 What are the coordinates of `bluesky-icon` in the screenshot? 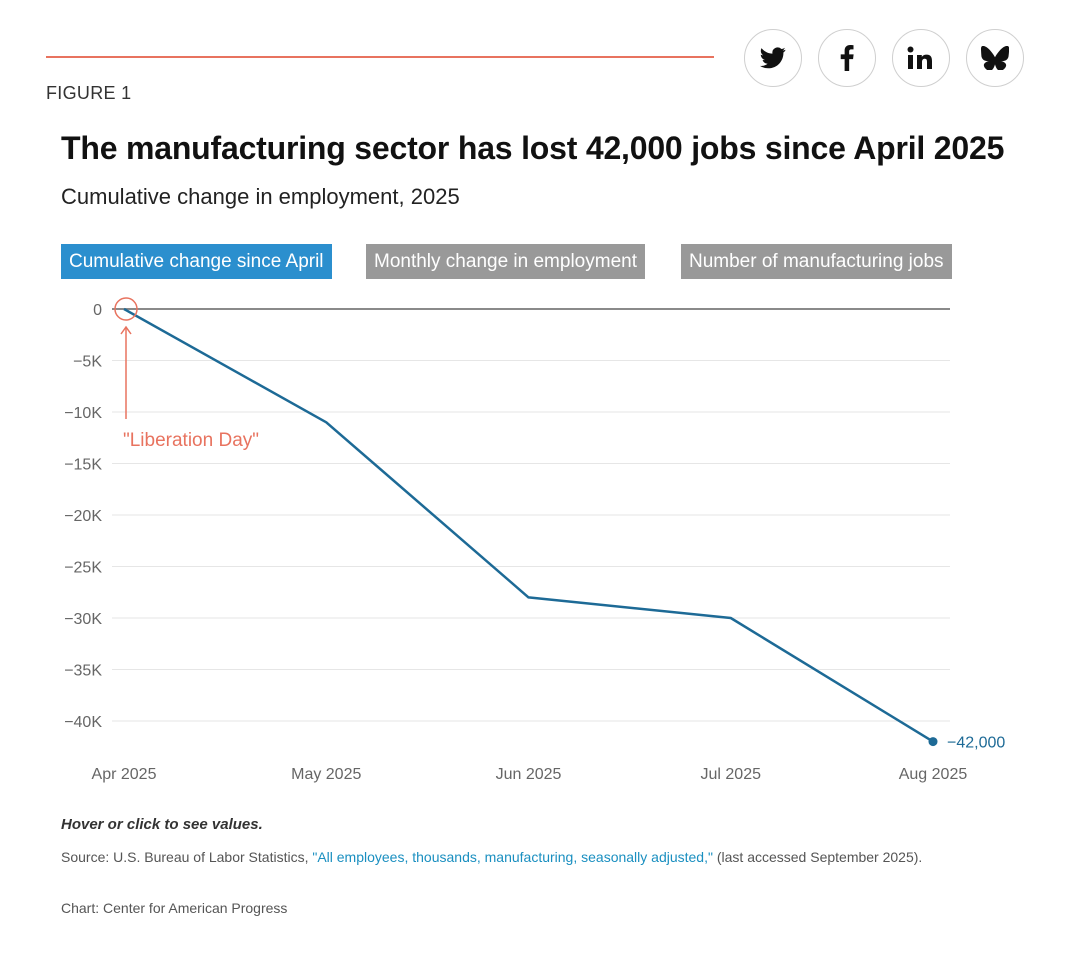 It's located at (995, 58).